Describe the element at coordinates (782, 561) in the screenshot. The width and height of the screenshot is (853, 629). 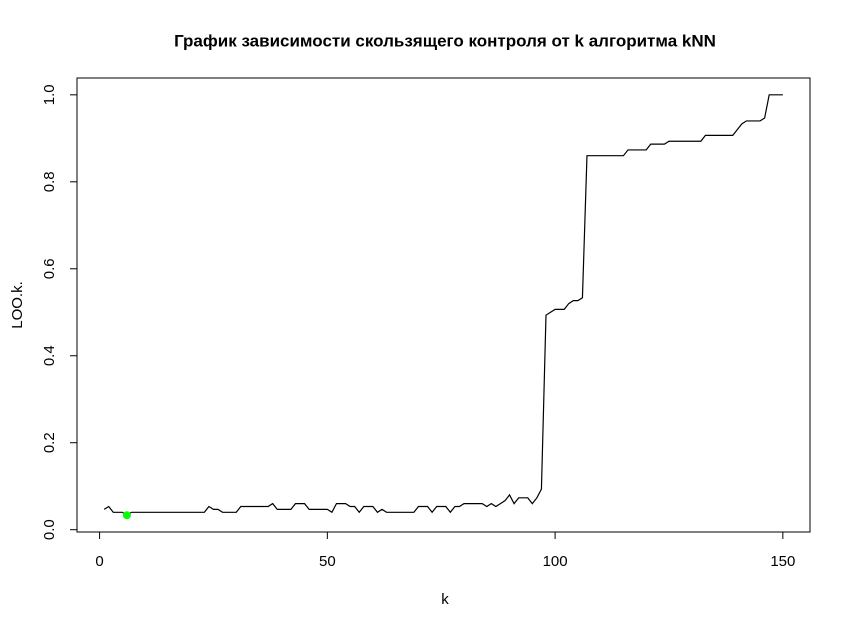
I see `x-tick-label: 150` at that location.